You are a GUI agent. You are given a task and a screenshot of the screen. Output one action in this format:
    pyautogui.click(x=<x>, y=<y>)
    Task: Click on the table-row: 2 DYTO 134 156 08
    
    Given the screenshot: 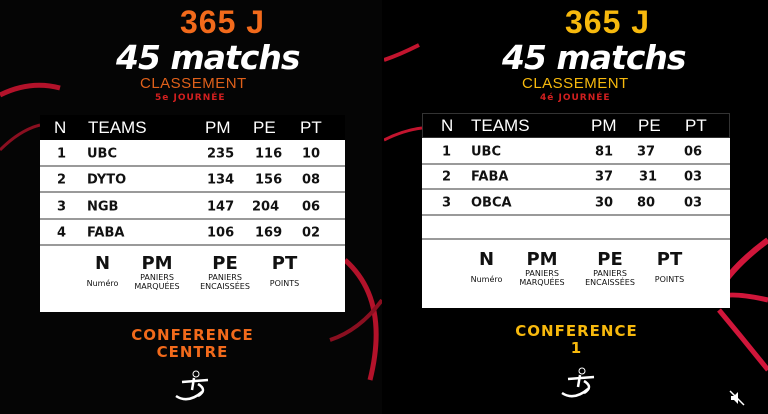 What is the action you would take?
    pyautogui.click(x=192, y=181)
    